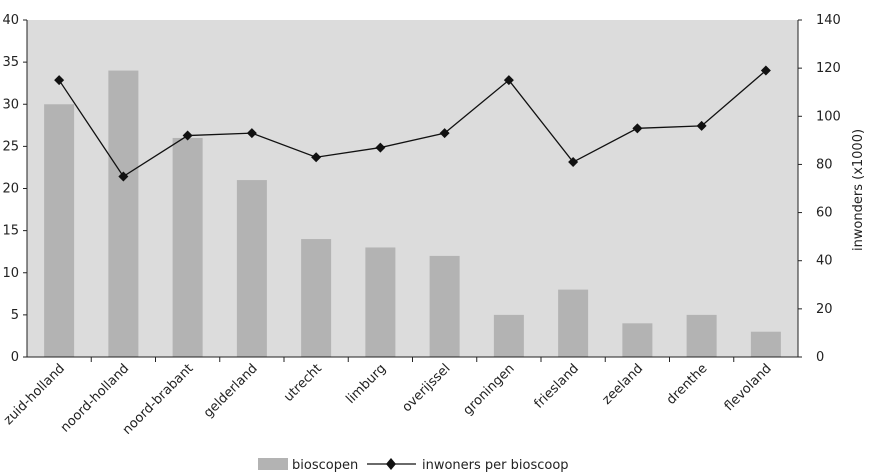 The width and height of the screenshot is (870, 473). Describe the element at coordinates (303, 383) in the screenshot. I see `x-tick-label: utrecht` at that location.